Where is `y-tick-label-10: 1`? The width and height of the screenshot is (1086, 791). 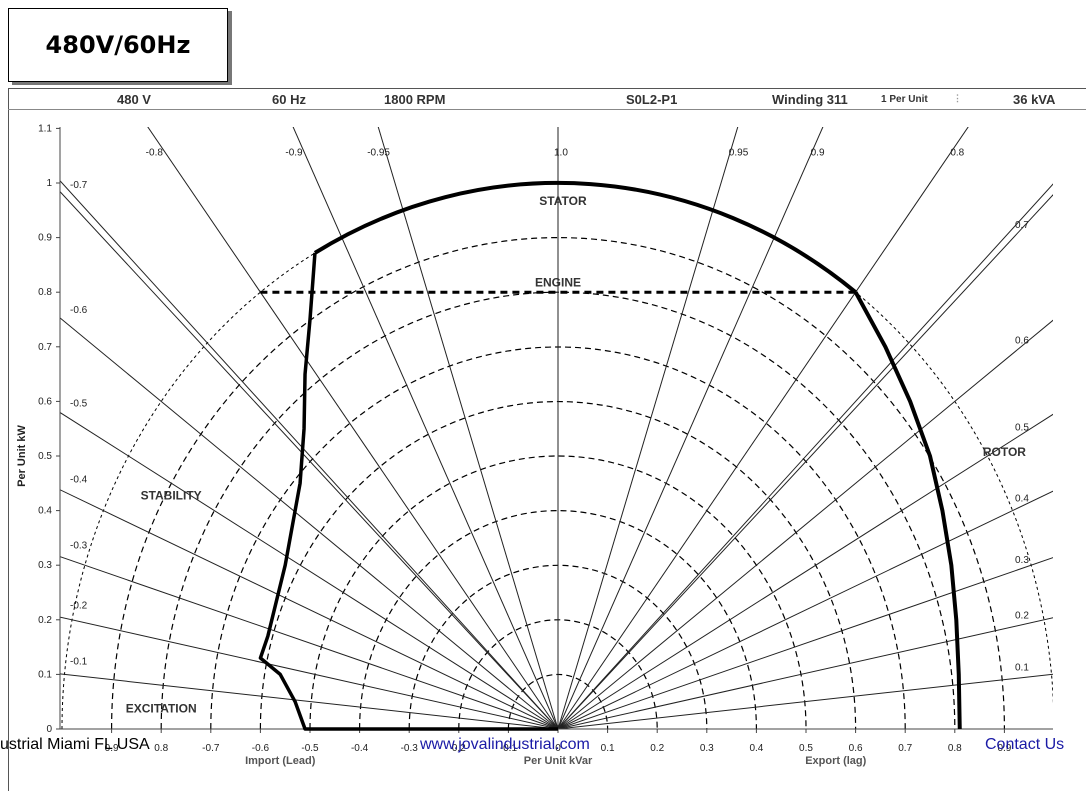 y-tick-label-10: 1 is located at coordinates (49, 183).